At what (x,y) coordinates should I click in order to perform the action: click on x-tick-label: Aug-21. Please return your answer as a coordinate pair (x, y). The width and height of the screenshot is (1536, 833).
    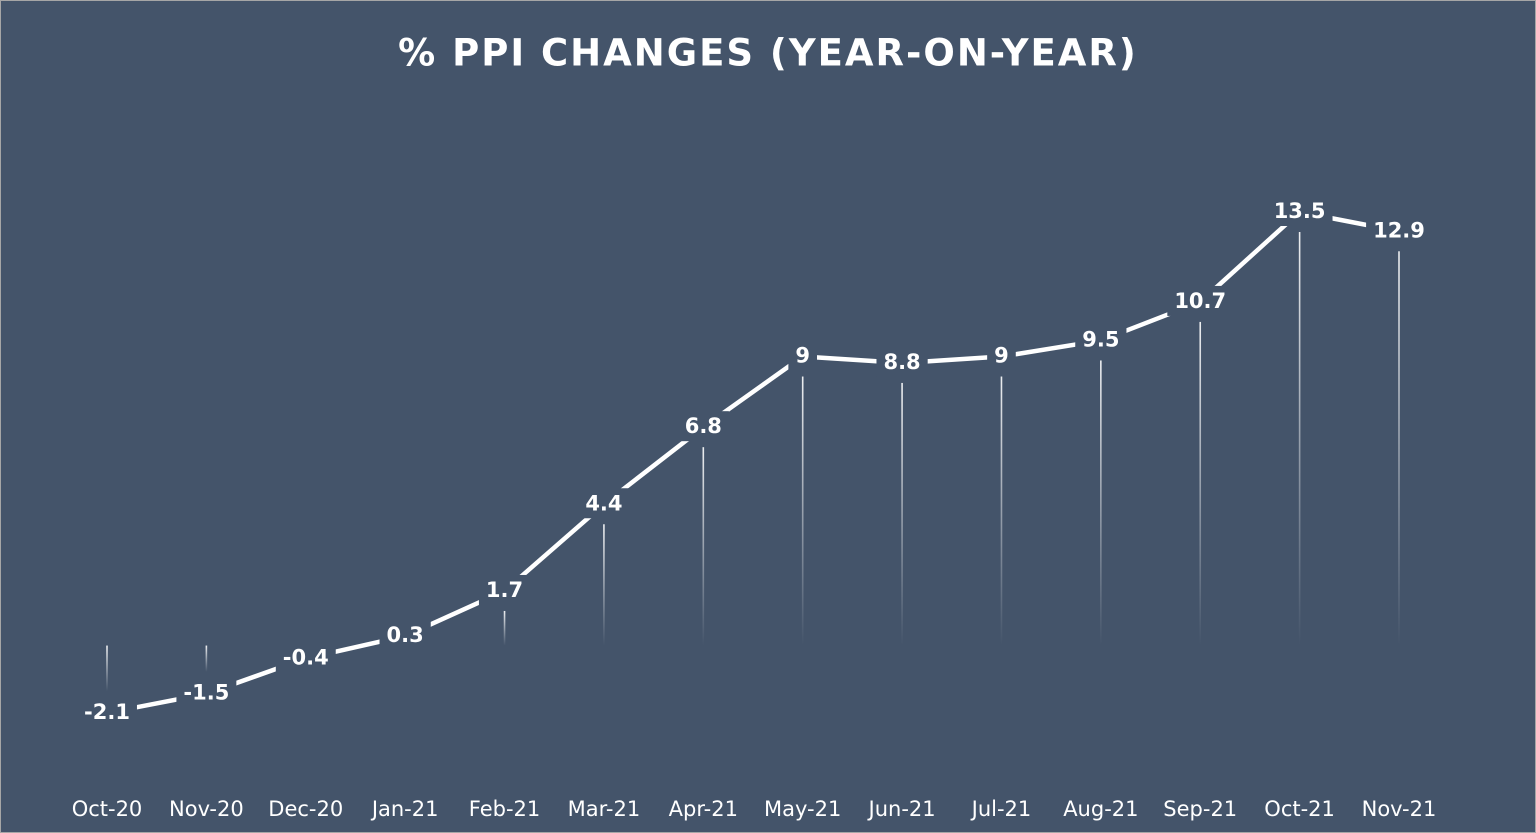
    Looking at the image, I should click on (1100, 809).